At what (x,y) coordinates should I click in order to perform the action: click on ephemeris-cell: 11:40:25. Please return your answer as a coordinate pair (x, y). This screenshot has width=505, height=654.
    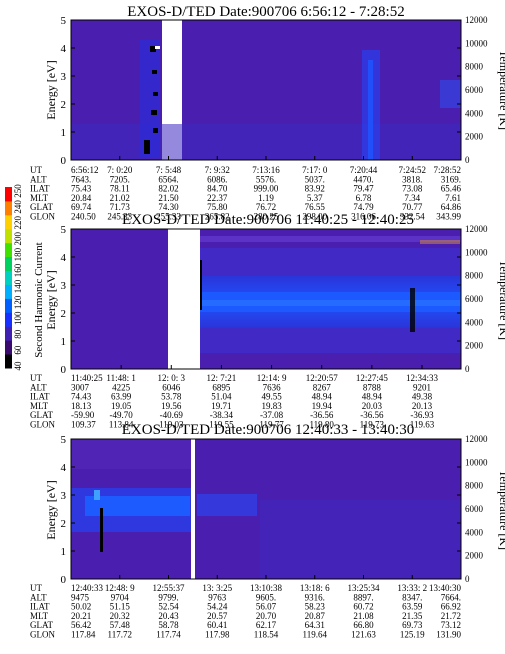
    Looking at the image, I should click on (87, 378).